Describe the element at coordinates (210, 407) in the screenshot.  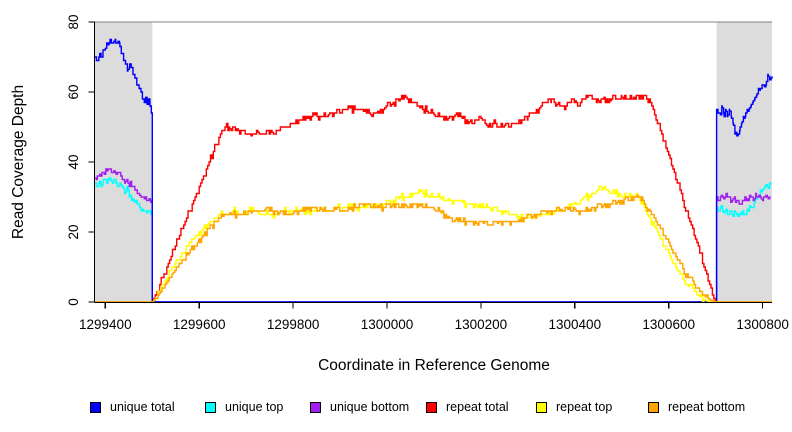
I see `legend-swatch-unique-top` at that location.